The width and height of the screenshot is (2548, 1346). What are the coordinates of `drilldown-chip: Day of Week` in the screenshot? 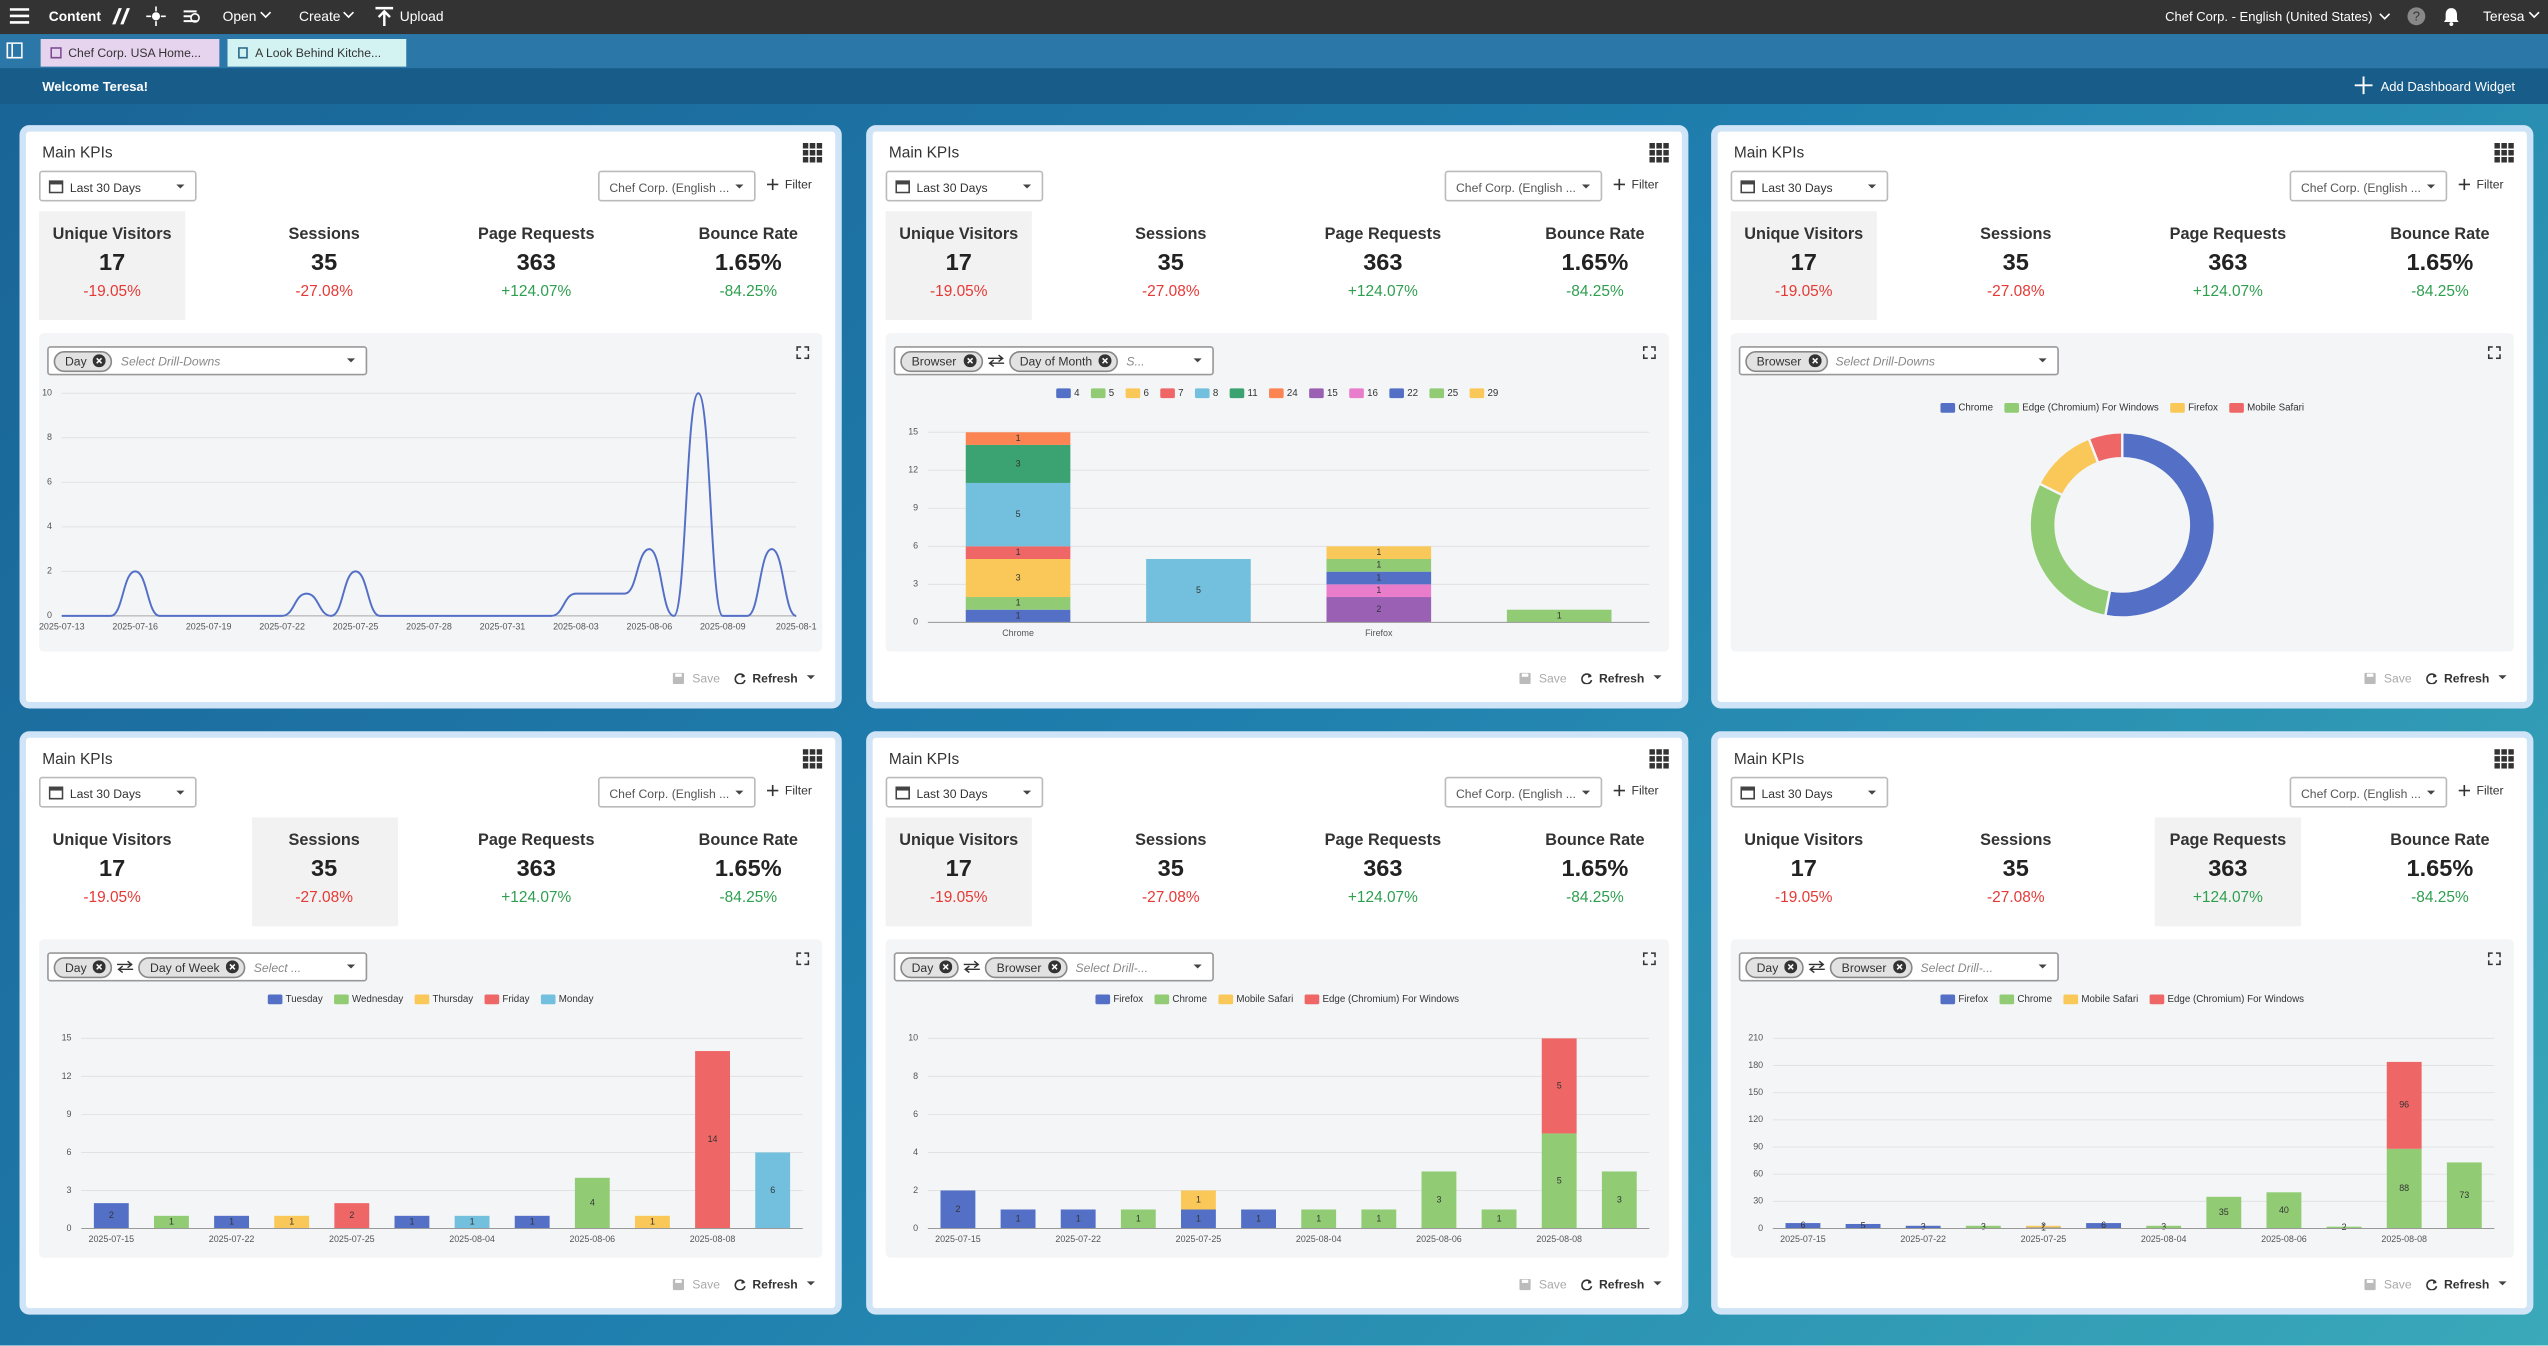 It's located at (192, 967).